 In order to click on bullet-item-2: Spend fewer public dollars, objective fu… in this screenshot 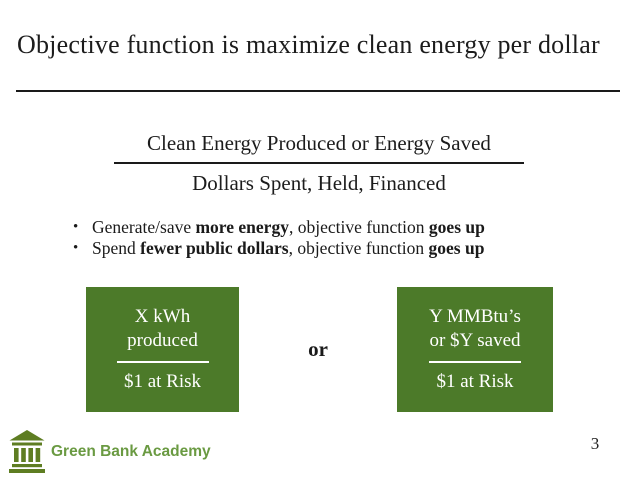, I will do `click(279, 248)`.